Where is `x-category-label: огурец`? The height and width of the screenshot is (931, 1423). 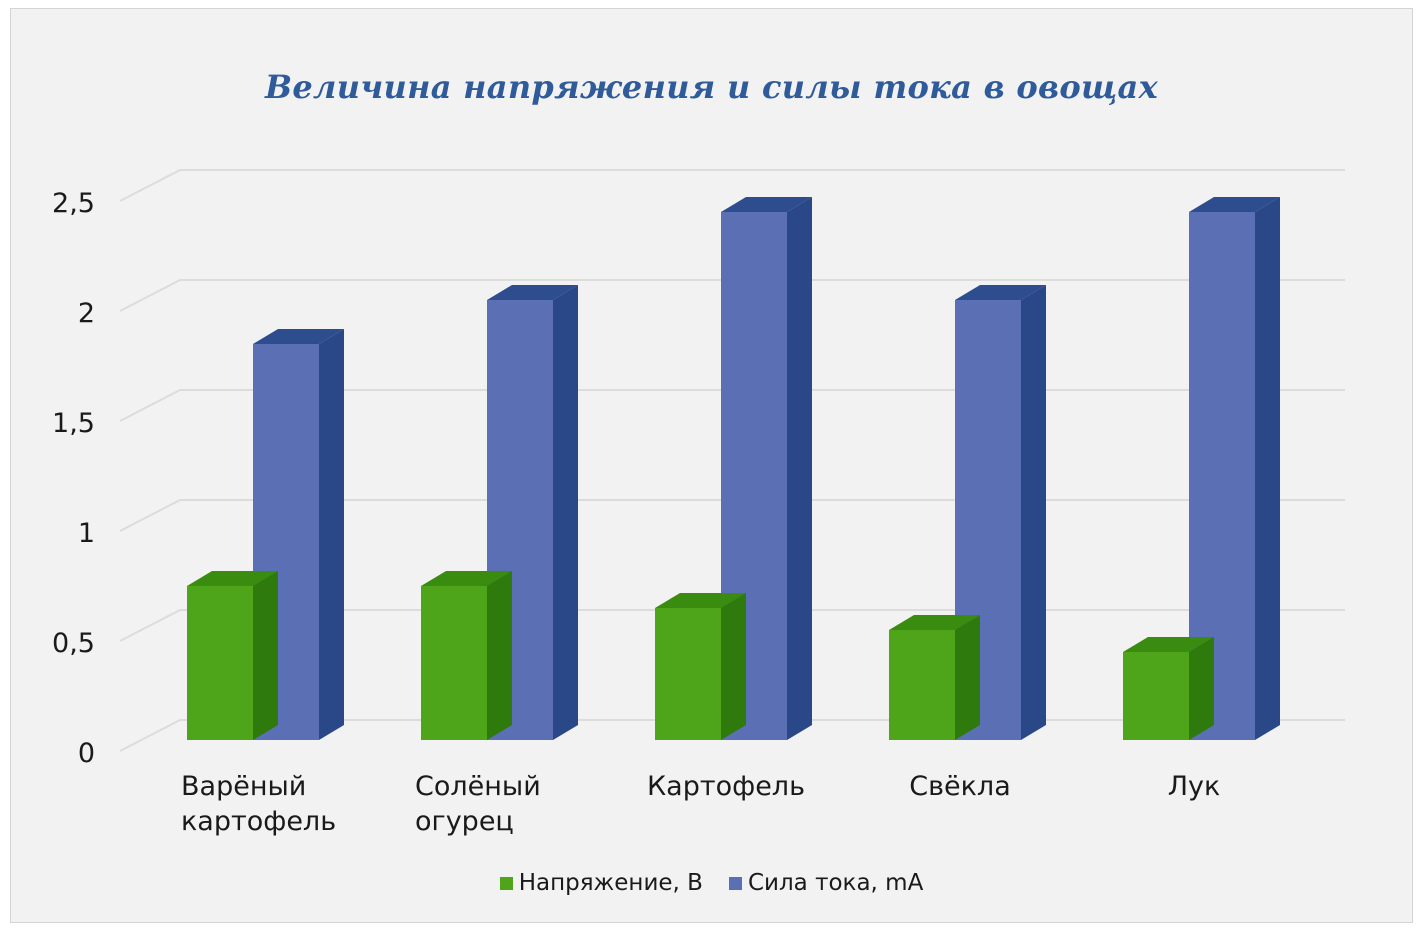 x-category-label: огурец is located at coordinates (464, 821).